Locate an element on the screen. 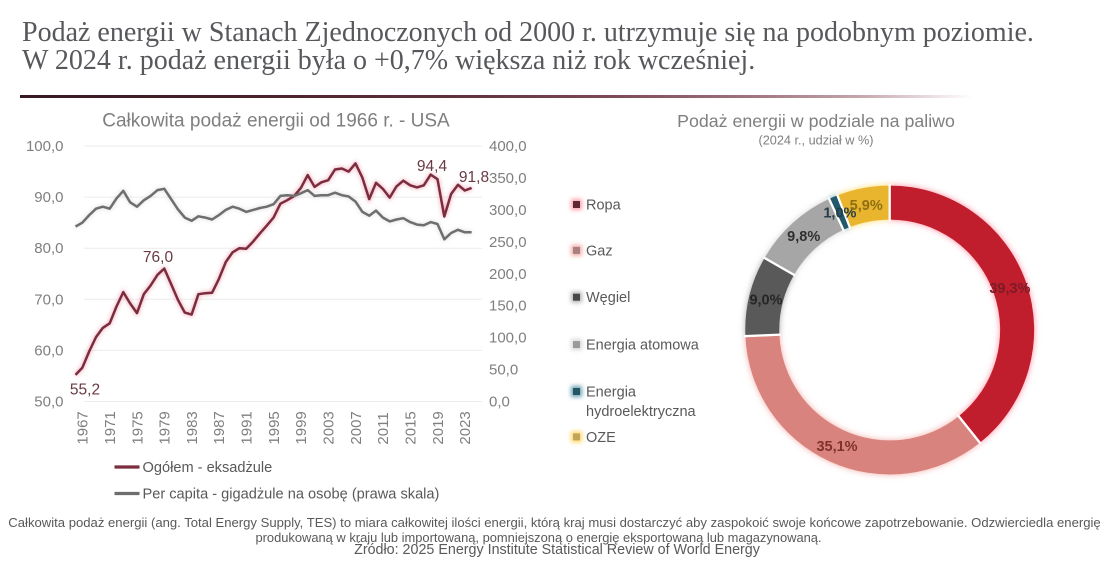 This screenshot has height=562, width=1110. svg-text: 1975 is located at coordinates (137, 427).